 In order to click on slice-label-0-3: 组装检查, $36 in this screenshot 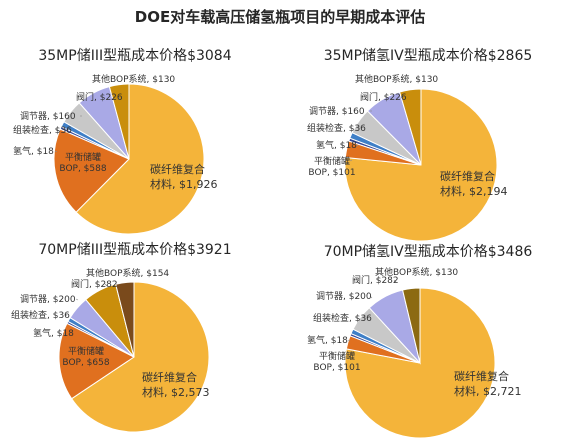, I will do `click(42, 130)`.